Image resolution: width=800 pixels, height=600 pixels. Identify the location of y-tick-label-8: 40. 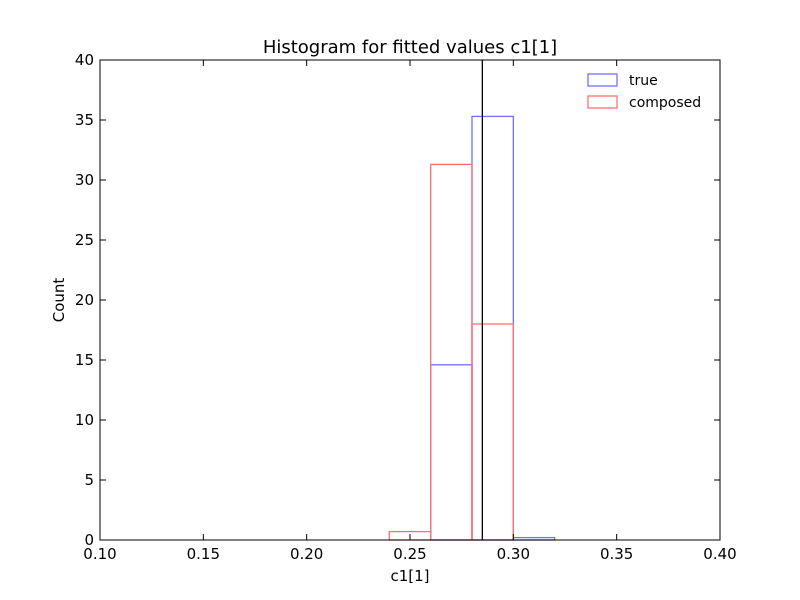
(84, 60).